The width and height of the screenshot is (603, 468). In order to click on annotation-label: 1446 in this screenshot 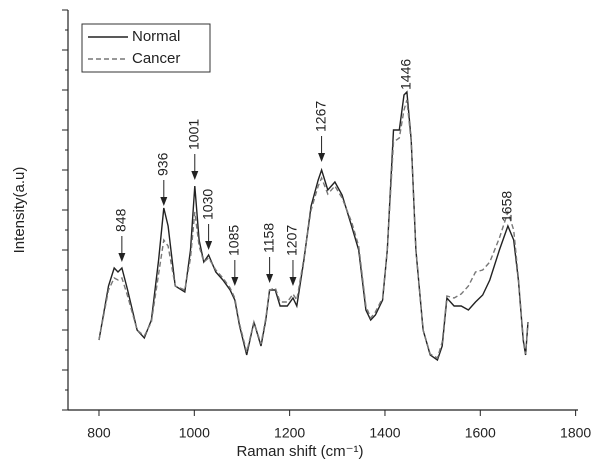, I will do `click(406, 74)`.